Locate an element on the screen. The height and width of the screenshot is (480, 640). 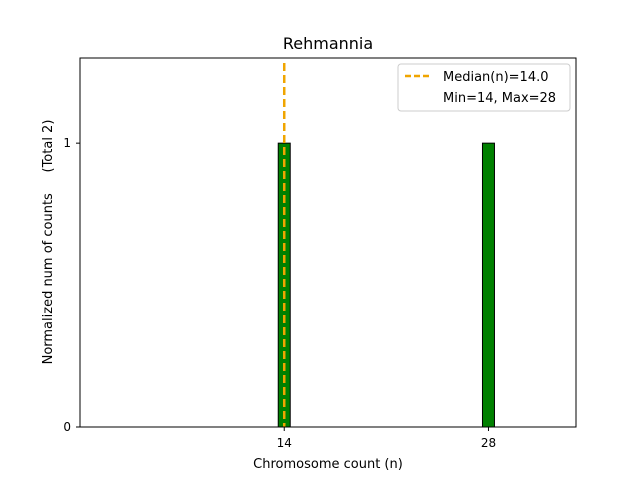
legend-entry-minmax: Min=14, Max=28 is located at coordinates (499, 98).